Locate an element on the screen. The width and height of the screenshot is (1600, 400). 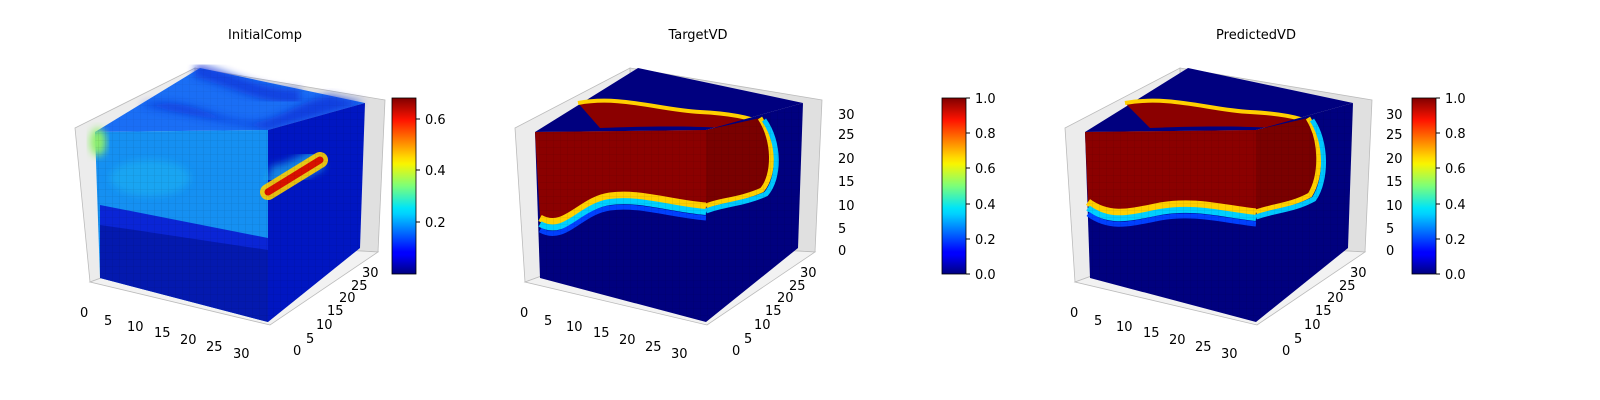
colorbar: 0.2 0.4 0.6 is located at coordinates (418, 186).